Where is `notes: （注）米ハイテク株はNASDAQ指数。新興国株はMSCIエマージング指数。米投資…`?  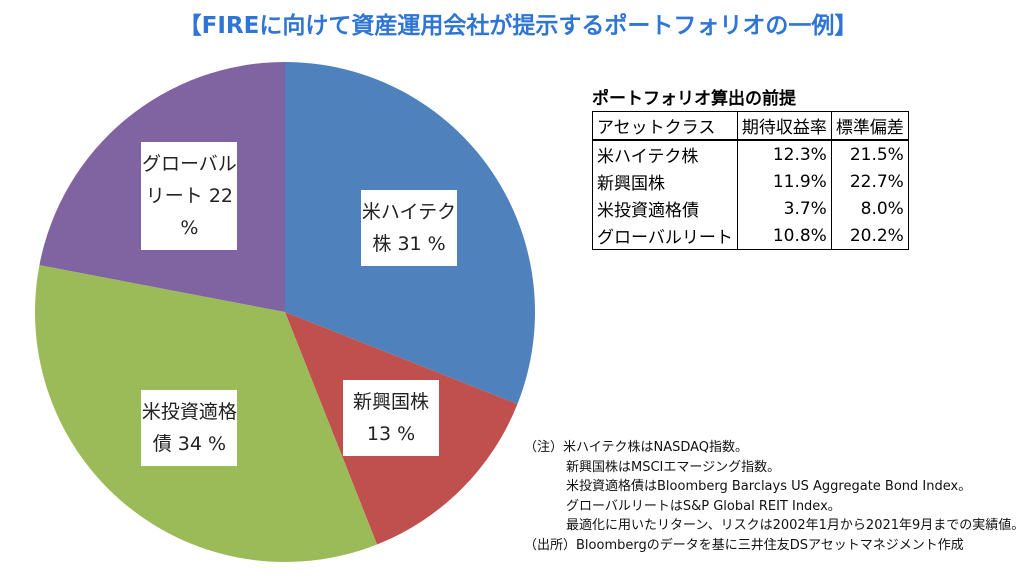 notes: （注）米ハイテク株はNASDAQ指数。新興国株はMSCIエマージング指数。米投資… is located at coordinates (774, 496).